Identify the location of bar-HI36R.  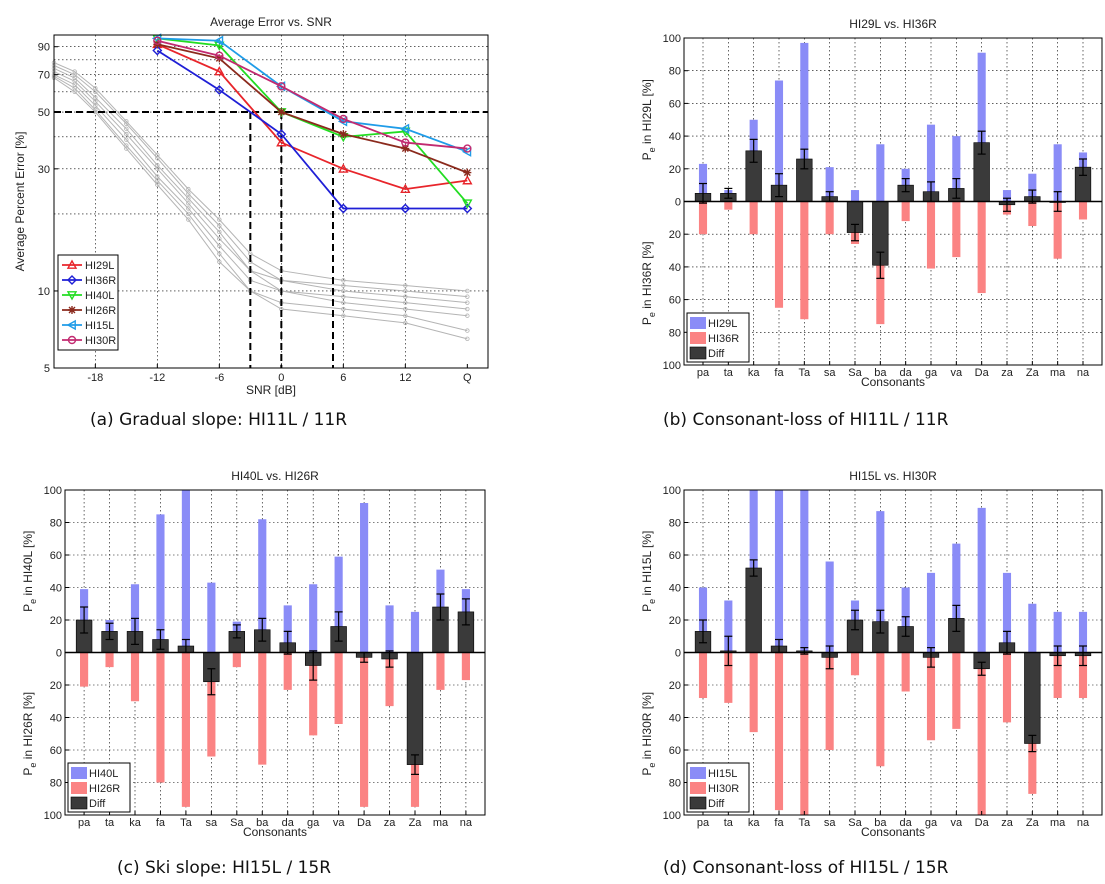
(931, 235).